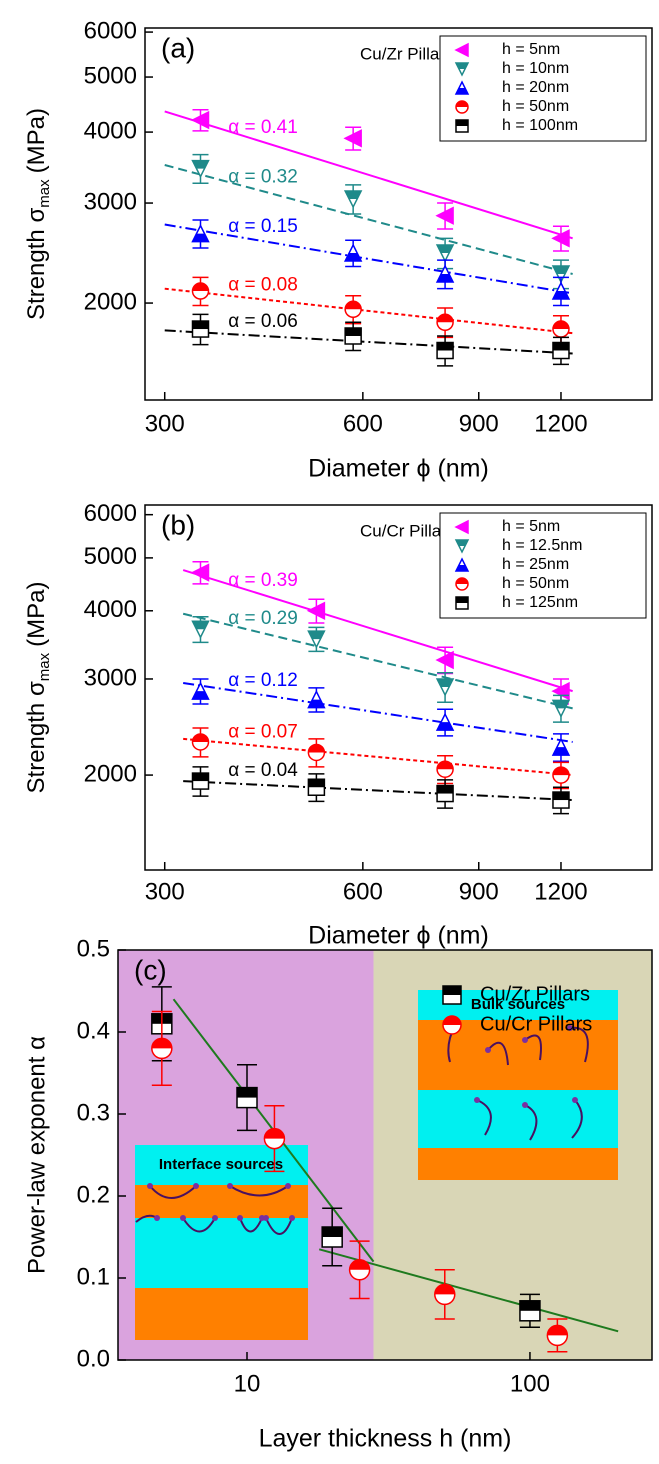 The image size is (659, 1464). I want to click on alpha-label: α = 0.07, so click(263, 731).